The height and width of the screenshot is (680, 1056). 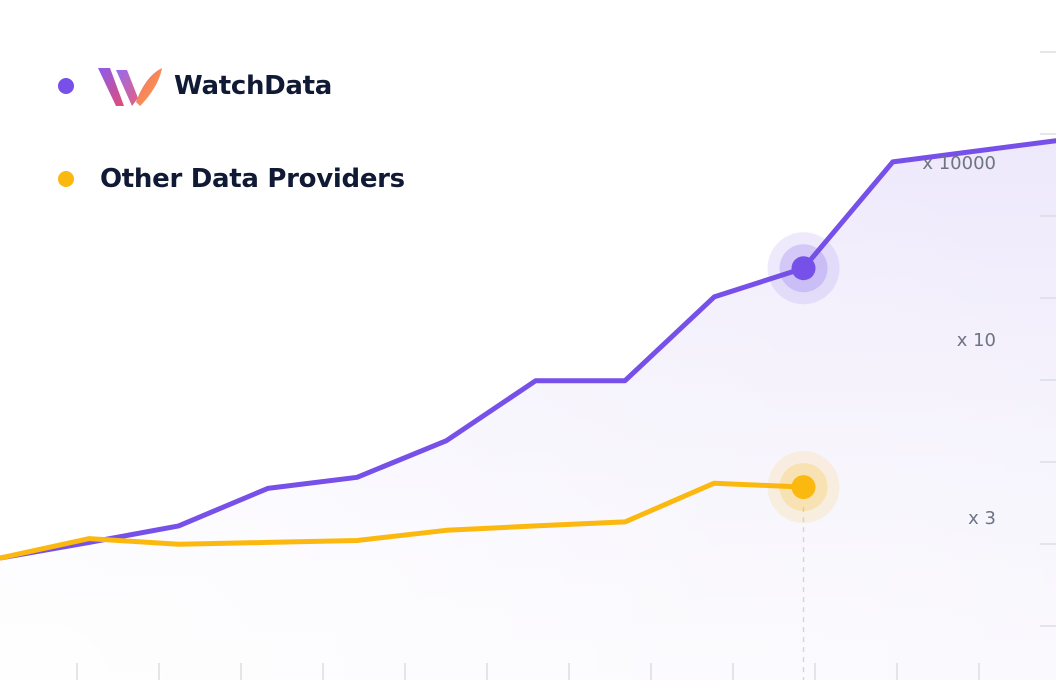 What do you see at coordinates (959, 163) in the screenshot?
I see `y-tick-label: x 10000` at bounding box center [959, 163].